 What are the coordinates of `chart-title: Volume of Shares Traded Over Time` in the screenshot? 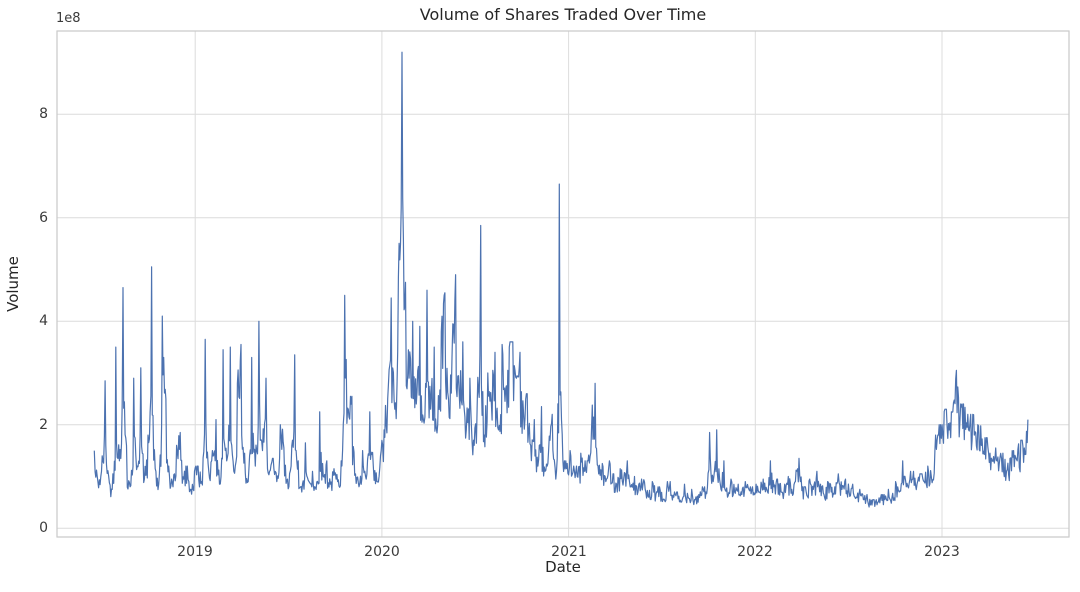 It's located at (563, 14).